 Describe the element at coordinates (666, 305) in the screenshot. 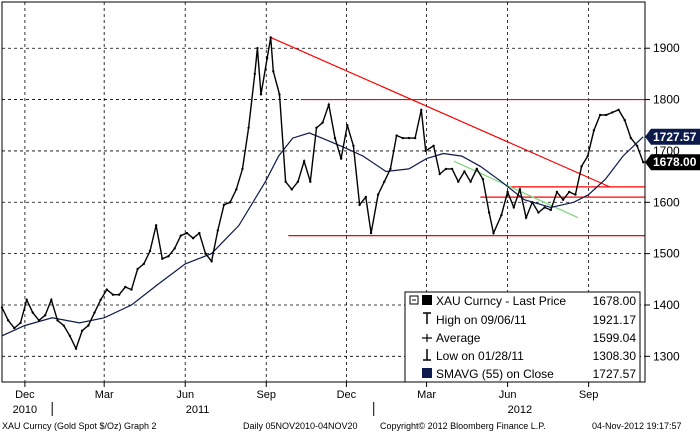

I see `y-tick-label: 1400` at that location.